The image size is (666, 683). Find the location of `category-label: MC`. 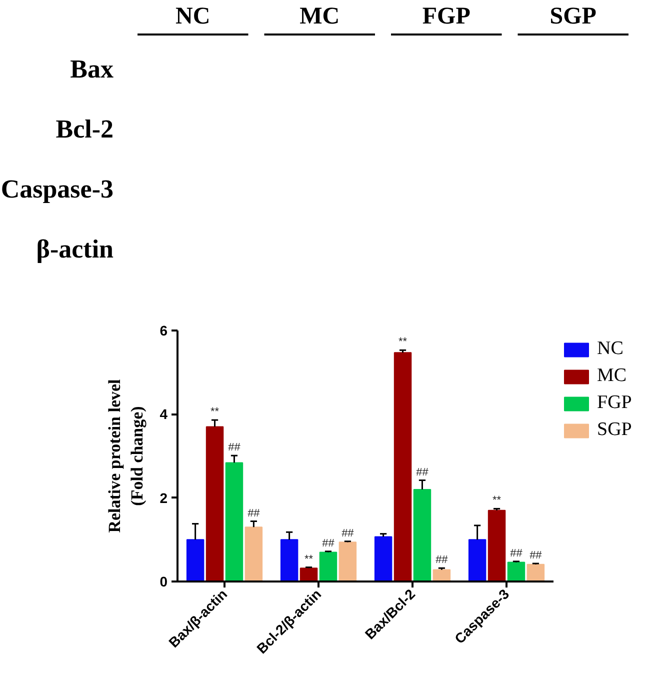

category-label: MC is located at coordinates (320, 17).